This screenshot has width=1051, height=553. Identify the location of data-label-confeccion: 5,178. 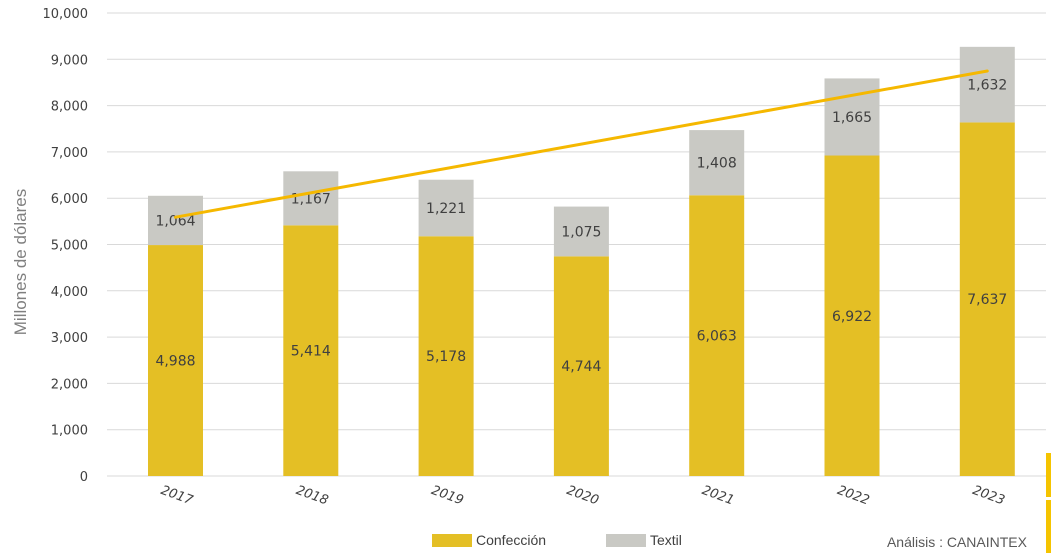
(446, 357).